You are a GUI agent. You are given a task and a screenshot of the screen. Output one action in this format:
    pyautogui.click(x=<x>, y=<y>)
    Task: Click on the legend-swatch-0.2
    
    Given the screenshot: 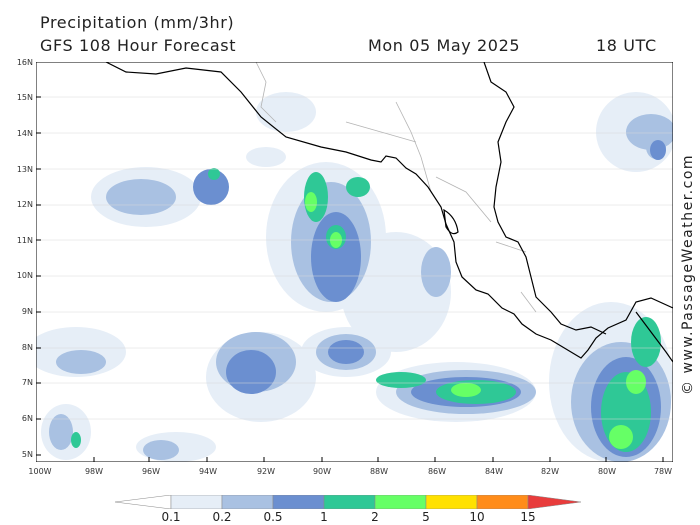 What is the action you would take?
    pyautogui.click(x=247, y=502)
    